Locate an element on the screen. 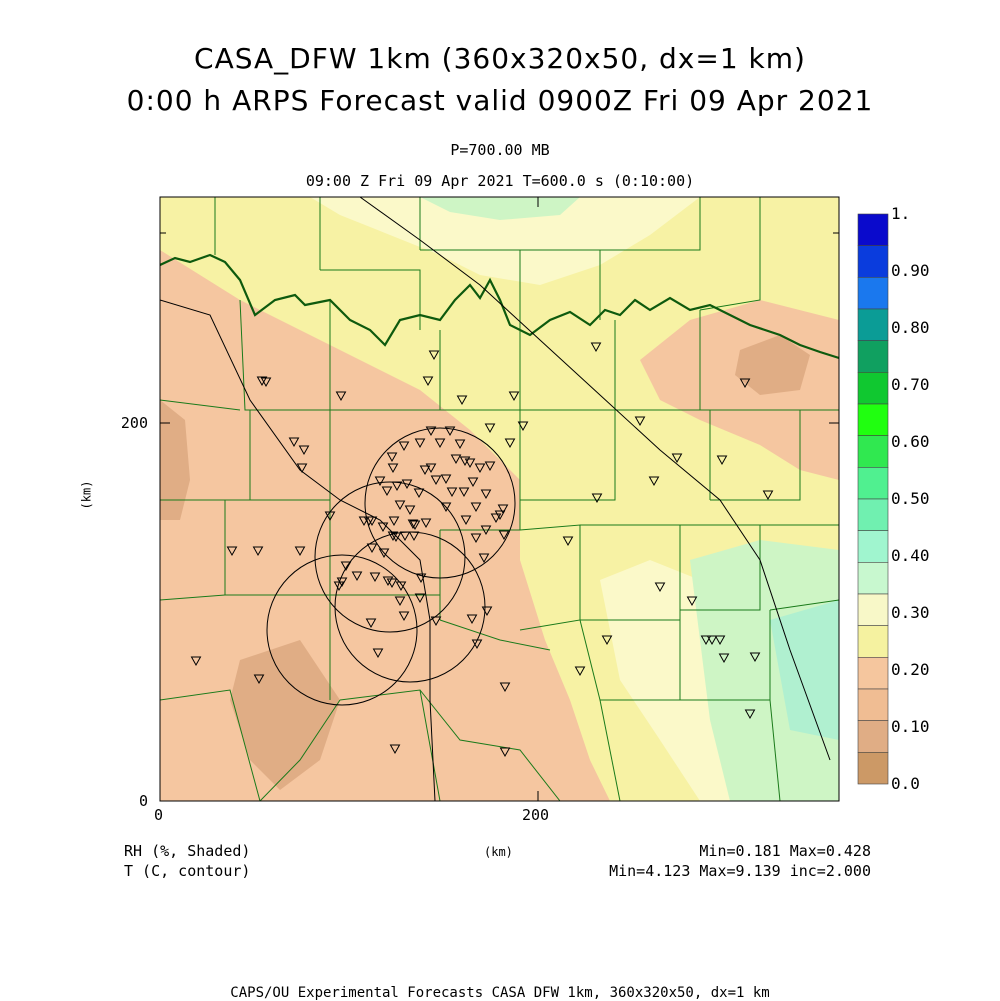 This screenshot has width=1000, height=1001. rh-045-region is located at coordinates (804, 670).